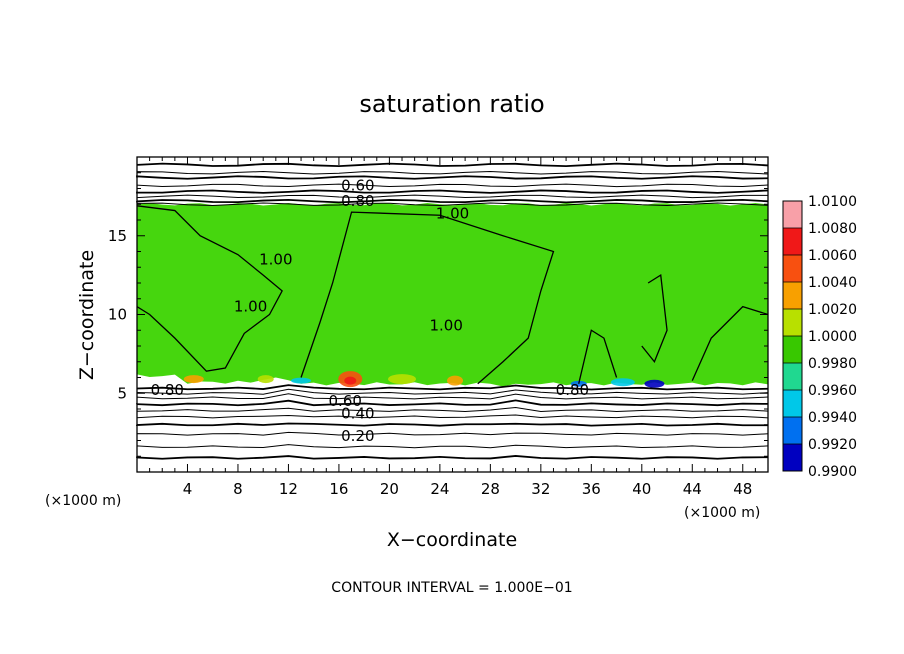 The image size is (904, 654). Describe the element at coordinates (122, 393) in the screenshot. I see `y-tick-label: 5` at that location.